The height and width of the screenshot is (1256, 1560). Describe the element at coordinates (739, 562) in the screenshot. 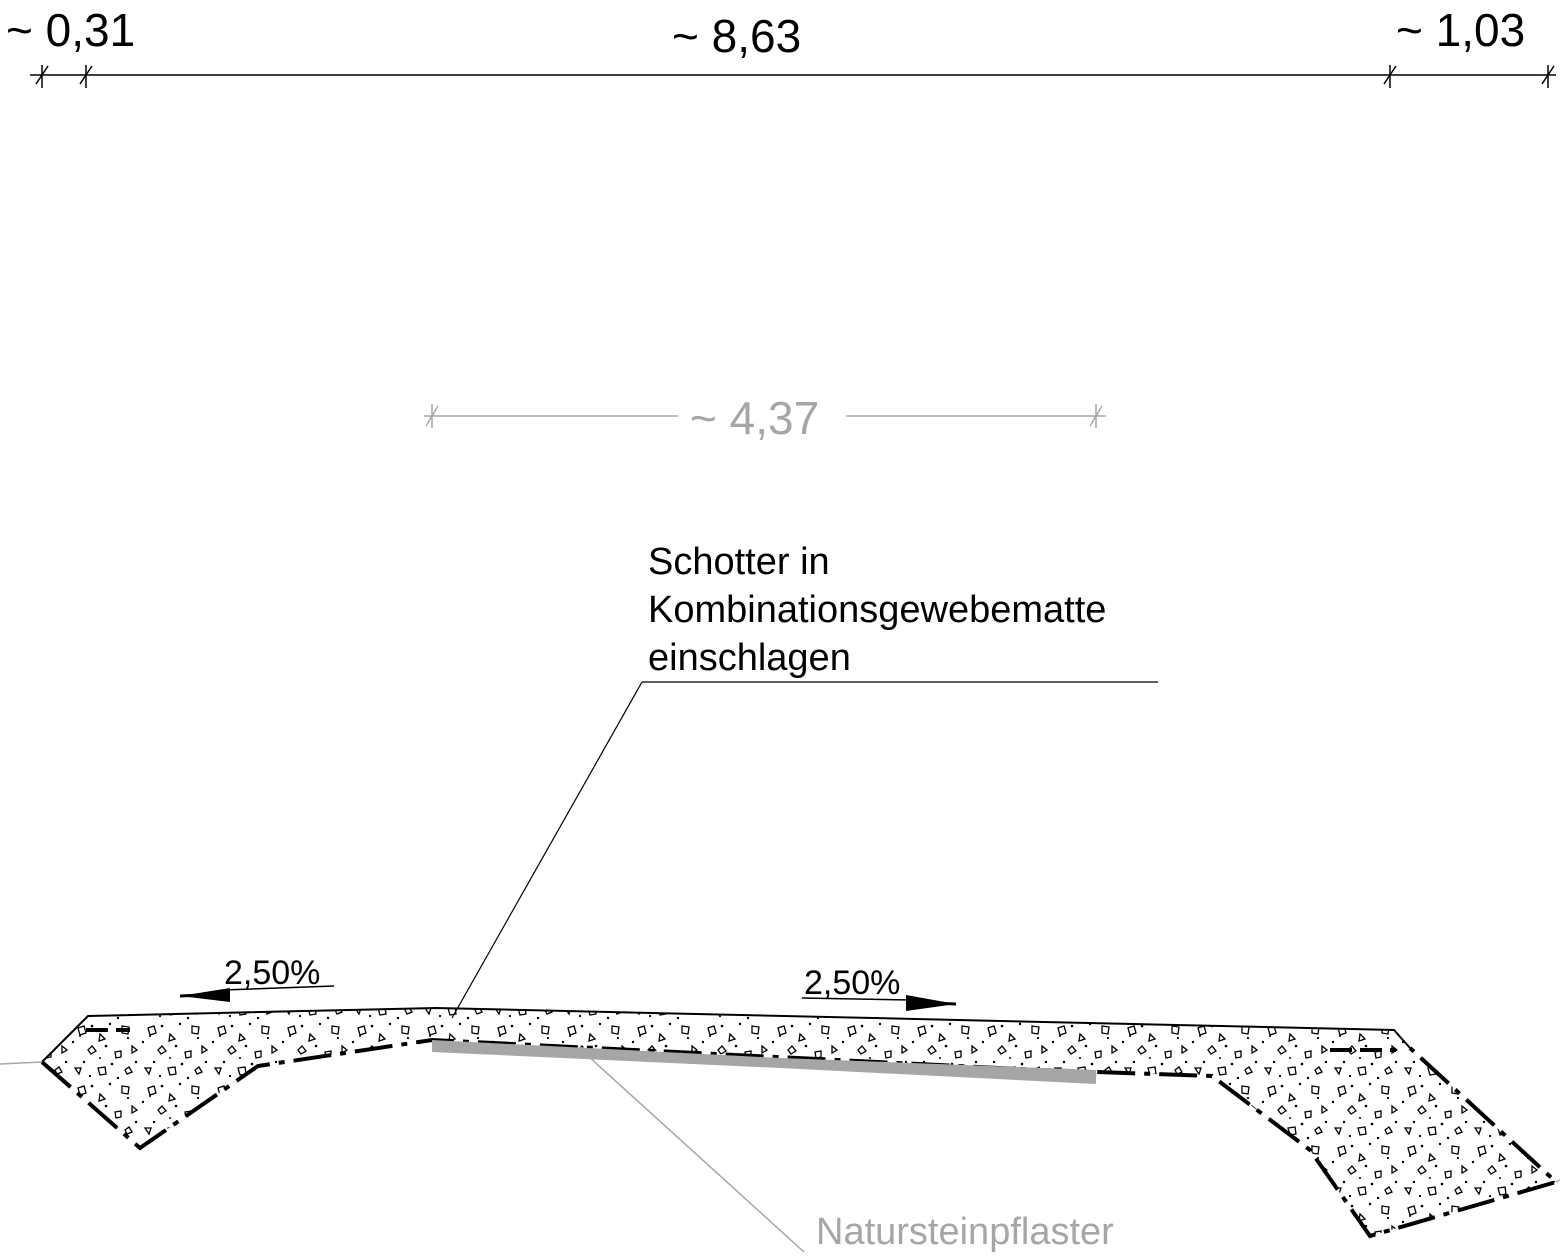

I see `annotation-schotter-line1: Schotter in` at that location.